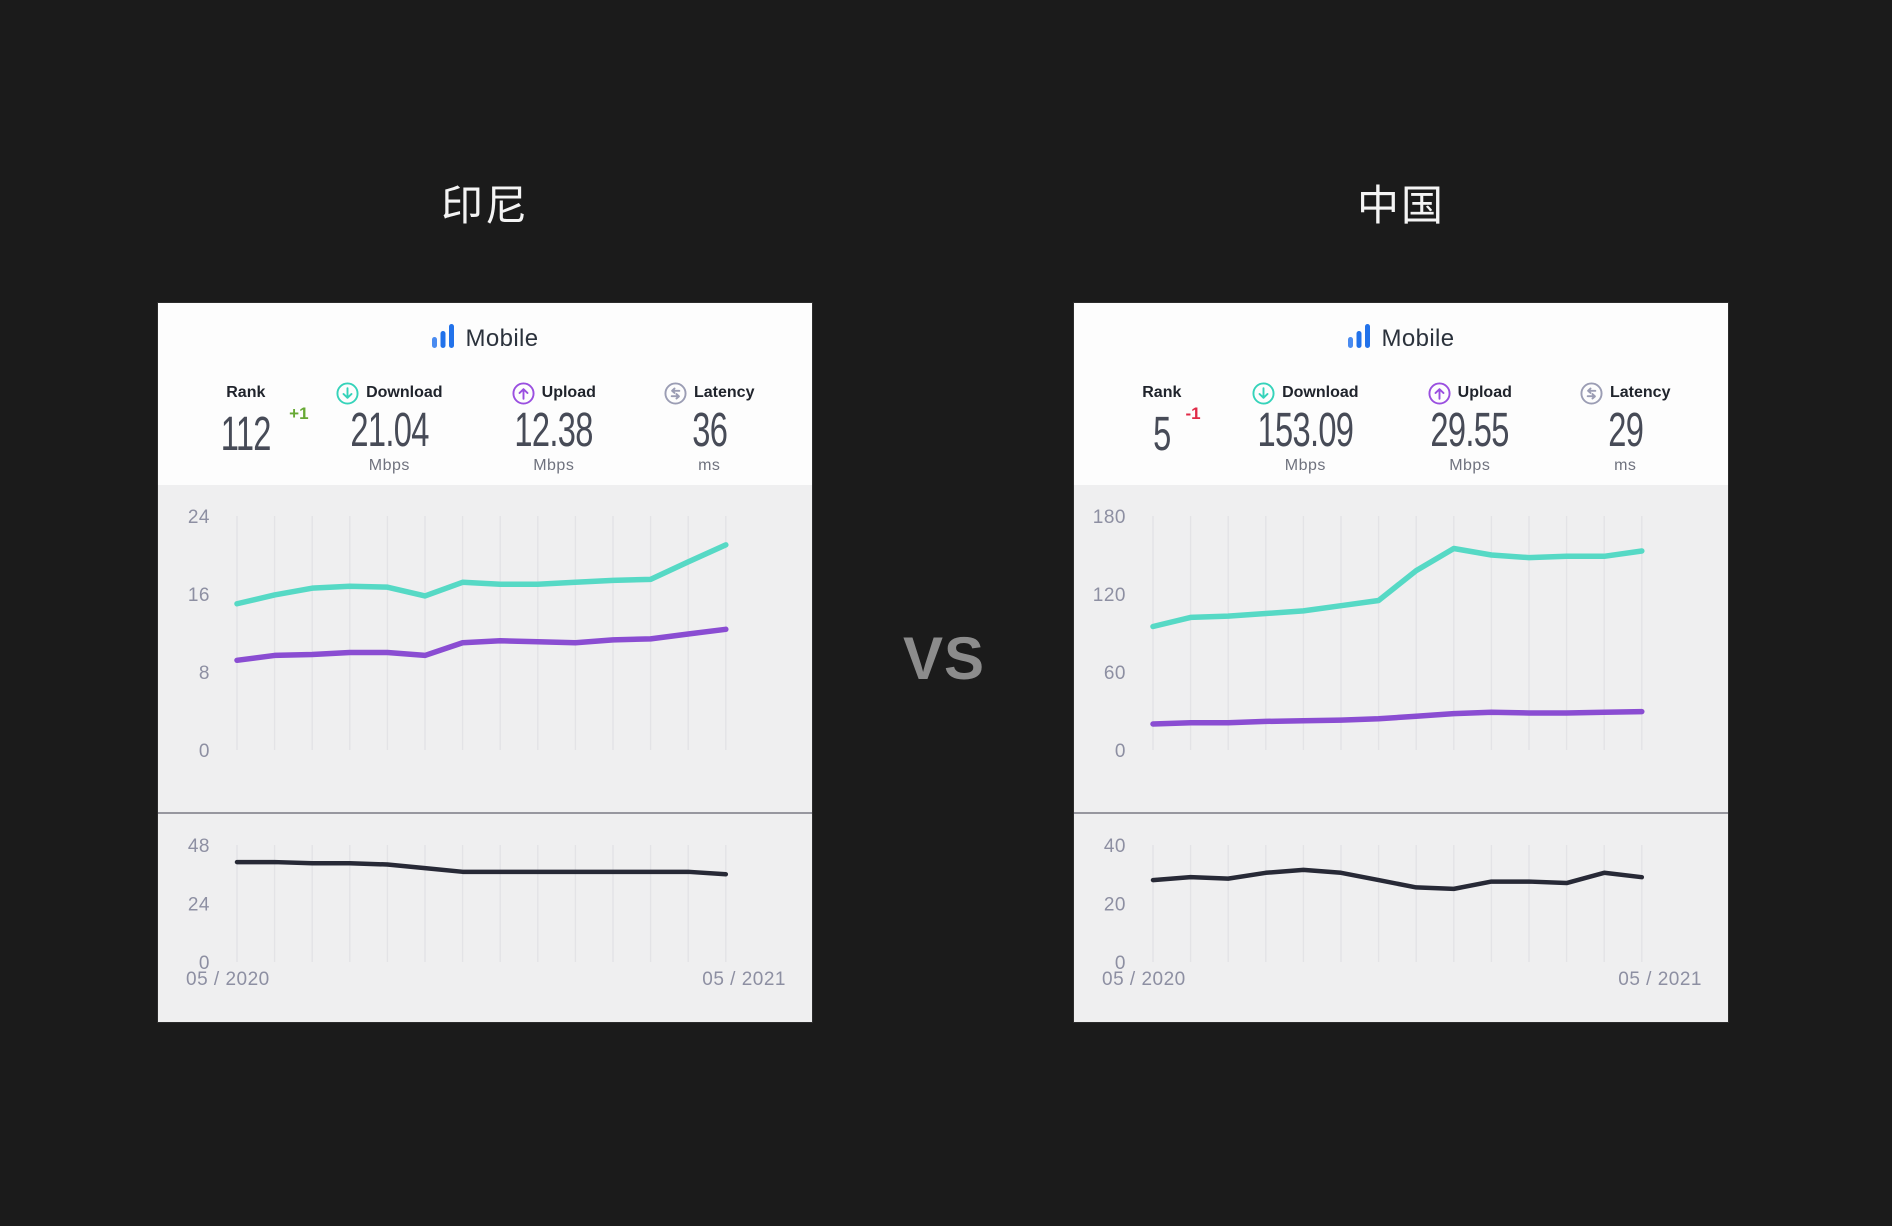 The image size is (1892, 1226). I want to click on stat-download: Download 153.09 Mbps, so click(1305, 427).